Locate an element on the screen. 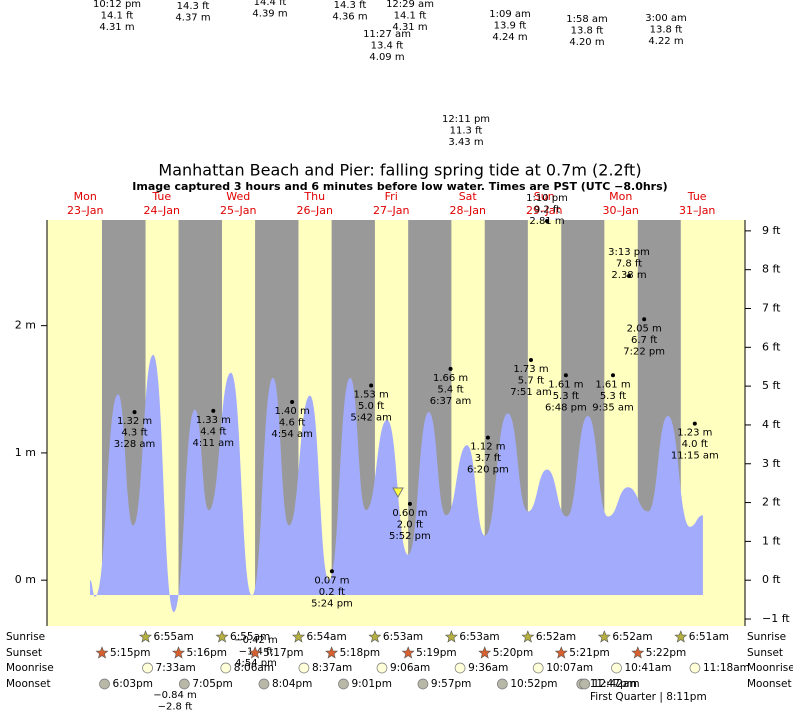  clipped-label: 4.36 m is located at coordinates (349, 17).